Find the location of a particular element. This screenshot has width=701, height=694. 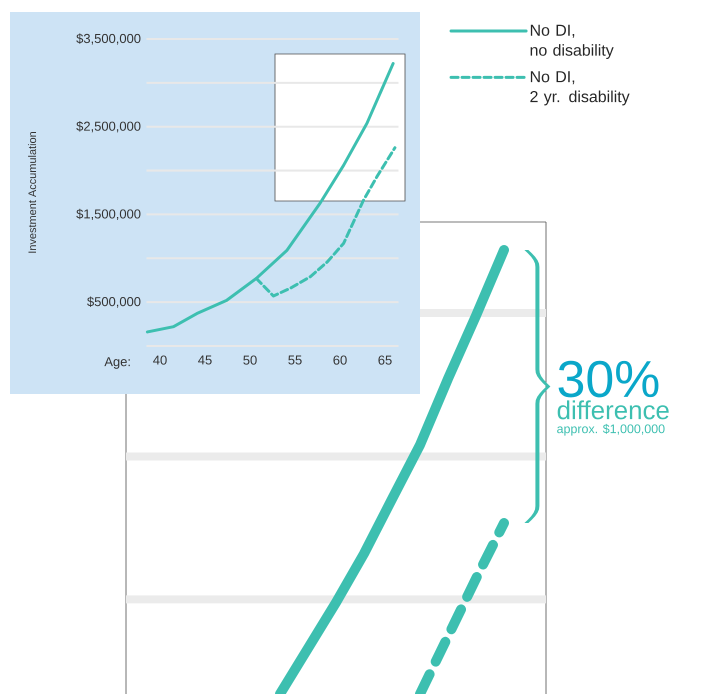

x-axis-title: Age: is located at coordinates (117, 363).